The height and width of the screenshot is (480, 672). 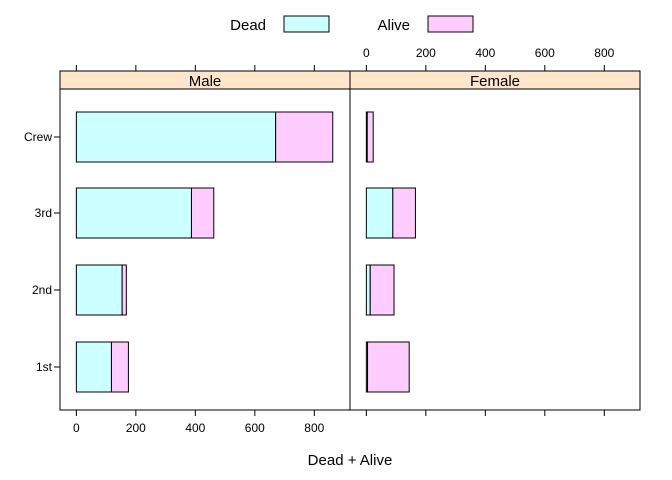 What do you see at coordinates (38, 137) in the screenshot?
I see `y-tick-label-crew: Crew` at bounding box center [38, 137].